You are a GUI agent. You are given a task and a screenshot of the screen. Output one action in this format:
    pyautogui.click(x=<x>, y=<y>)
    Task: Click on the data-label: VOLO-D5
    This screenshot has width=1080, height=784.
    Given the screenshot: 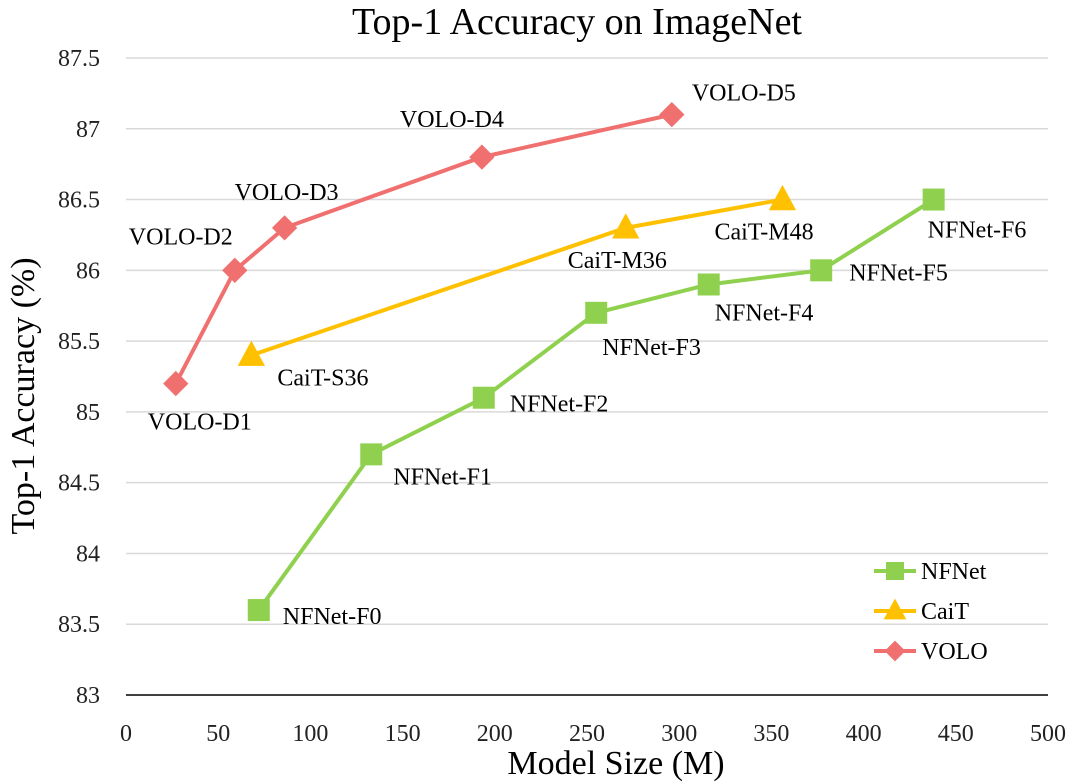 What is the action you would take?
    pyautogui.click(x=744, y=94)
    